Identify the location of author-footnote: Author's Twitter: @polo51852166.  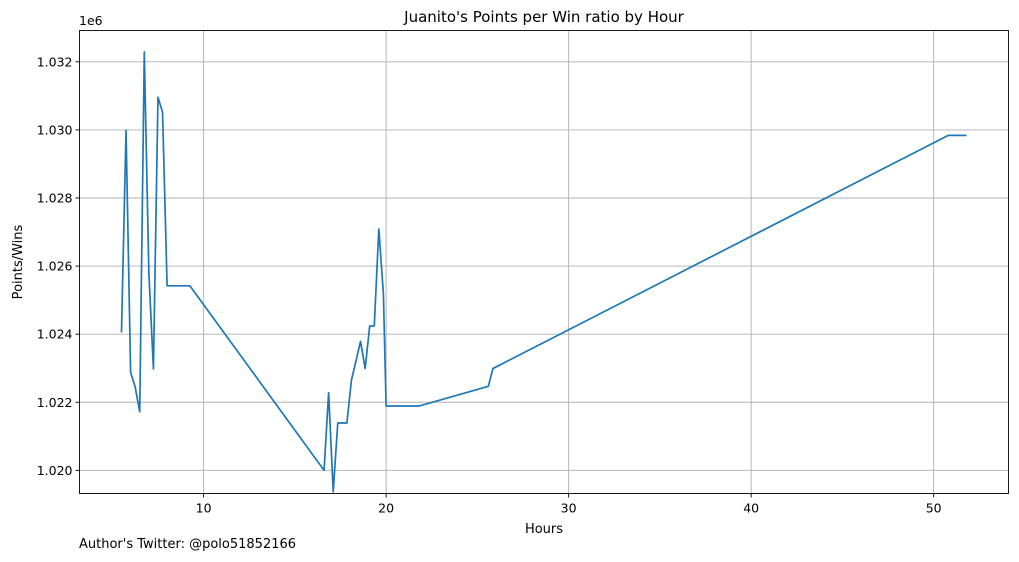
(188, 544).